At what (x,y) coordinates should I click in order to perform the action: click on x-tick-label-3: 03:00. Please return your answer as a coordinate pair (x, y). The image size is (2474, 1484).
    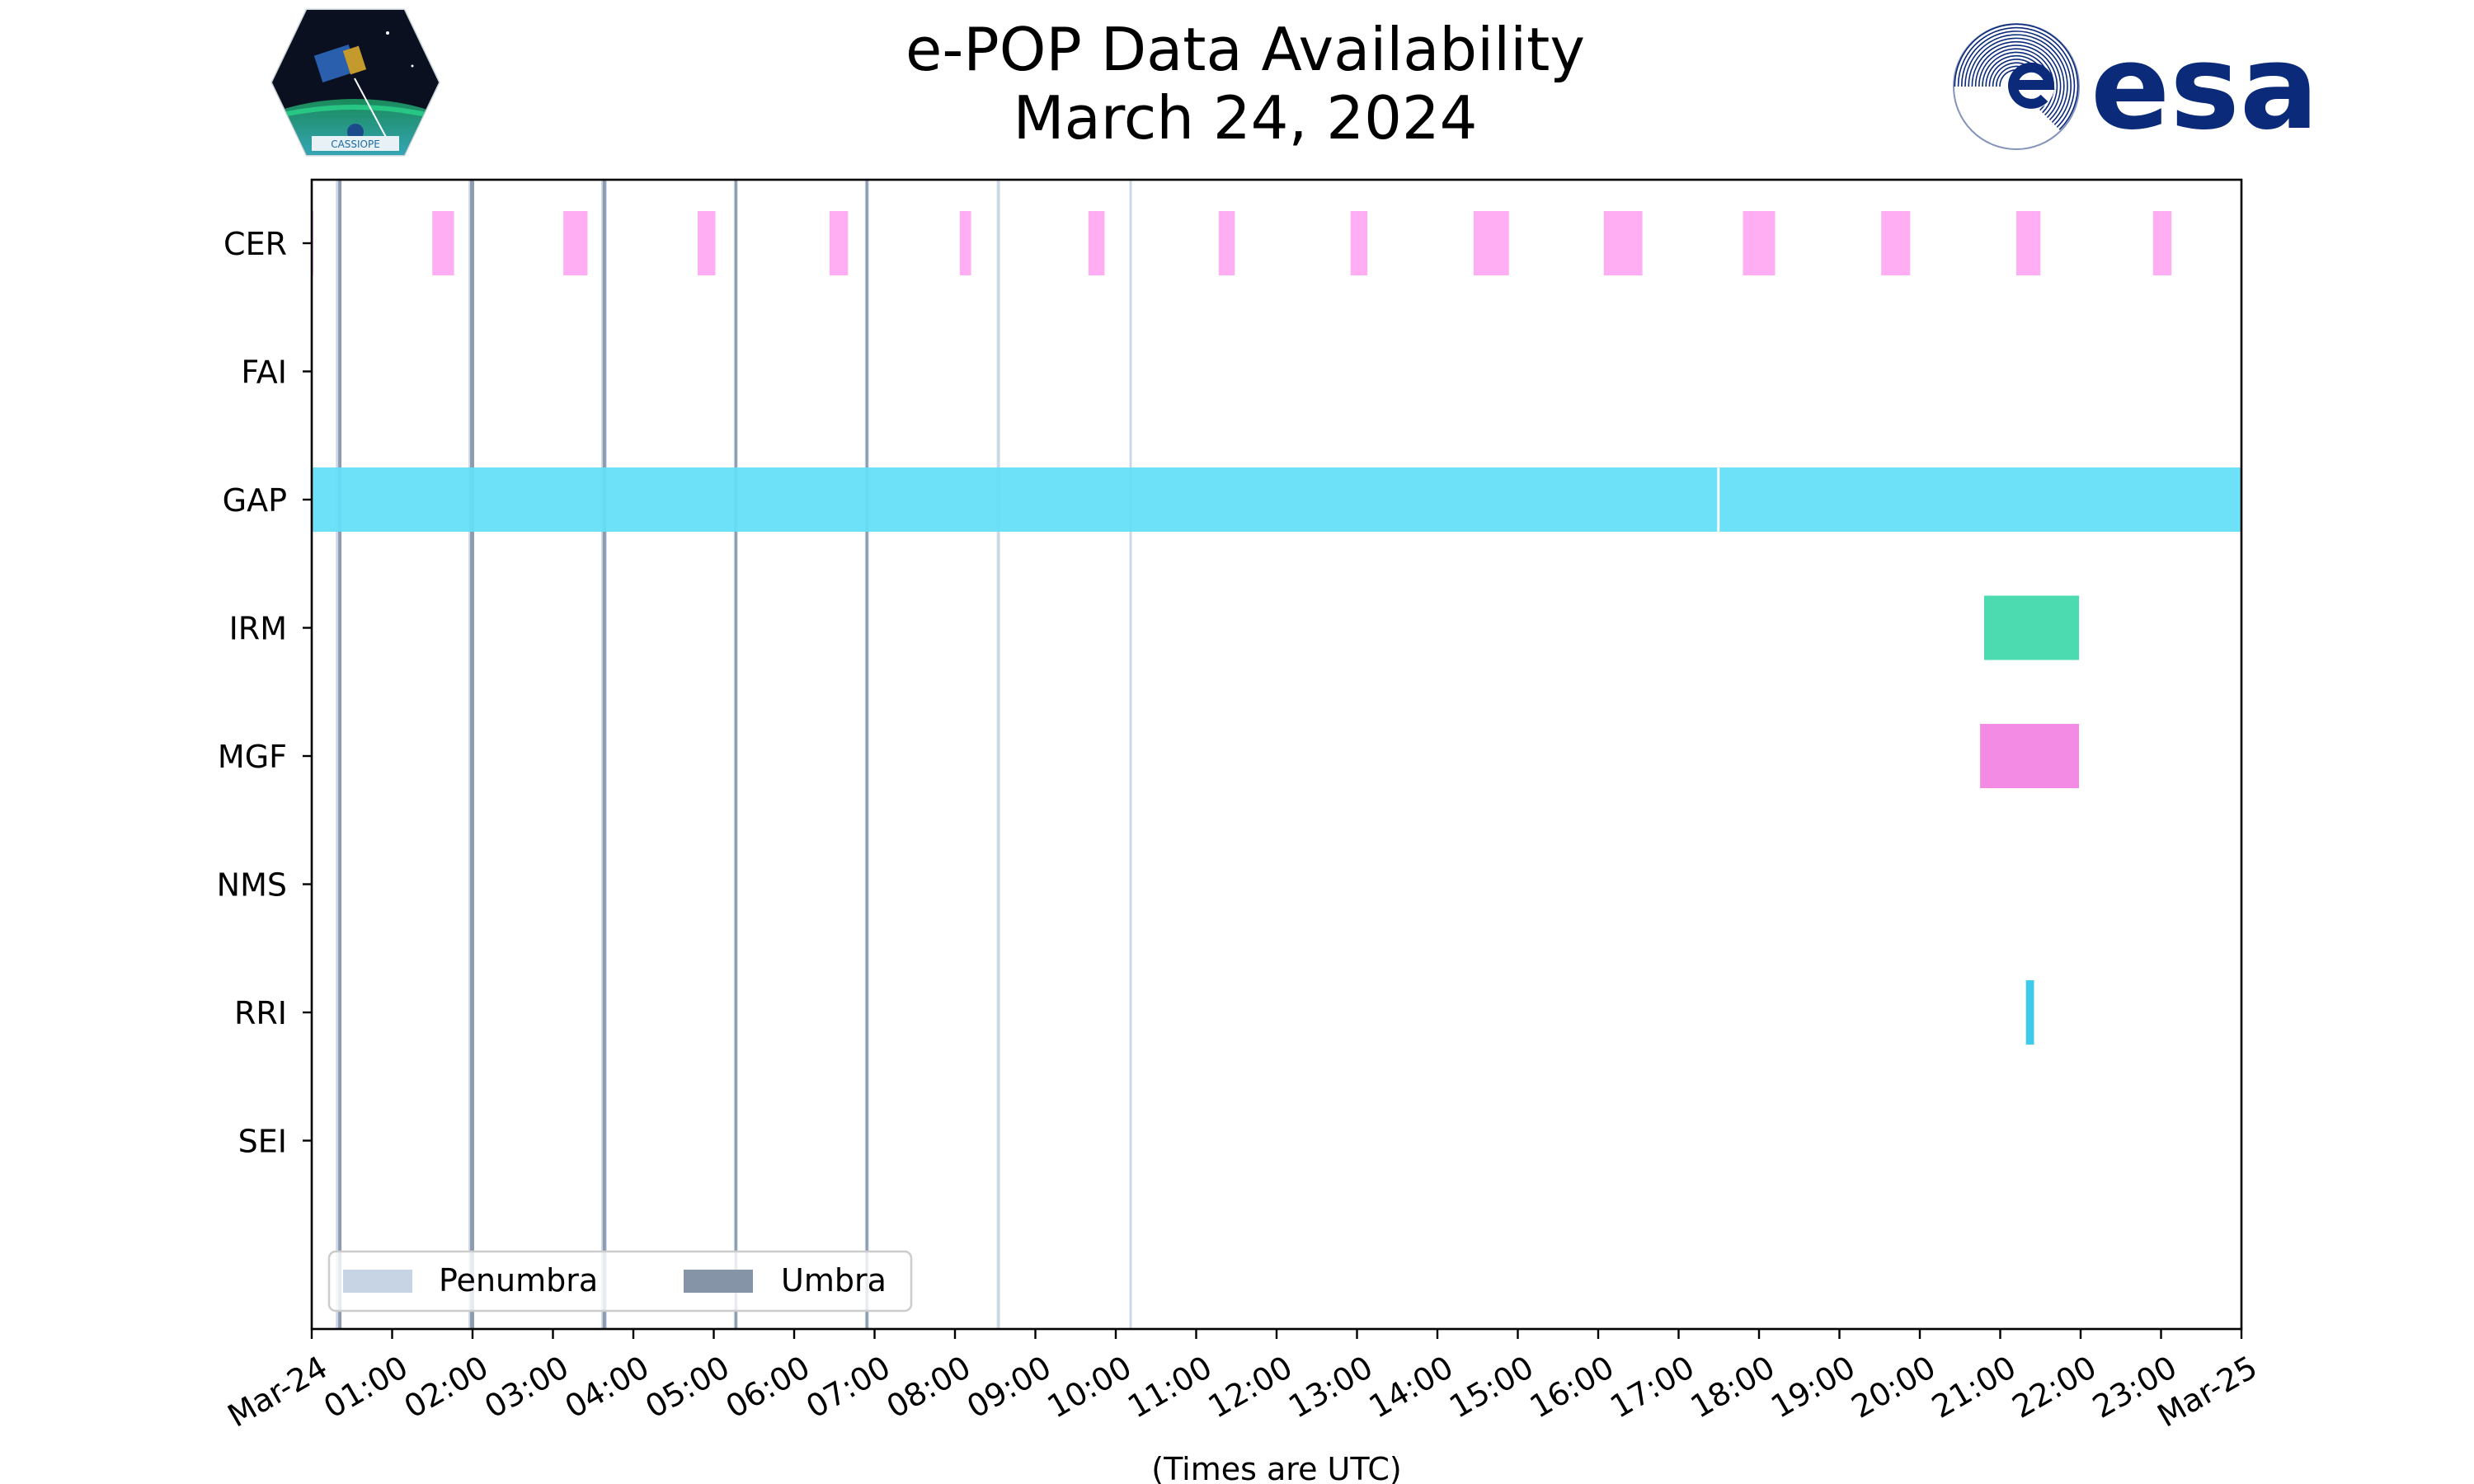
    Looking at the image, I should click on (526, 1387).